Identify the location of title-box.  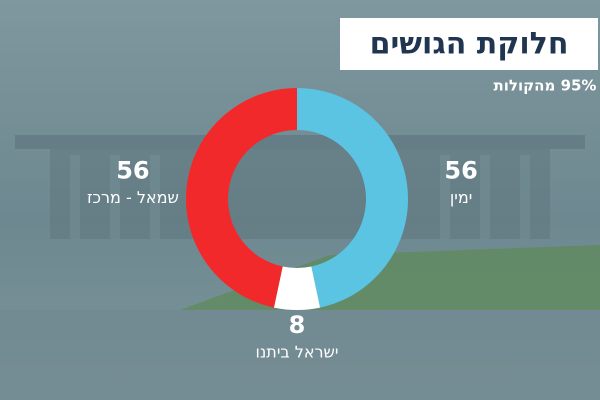
(469, 44).